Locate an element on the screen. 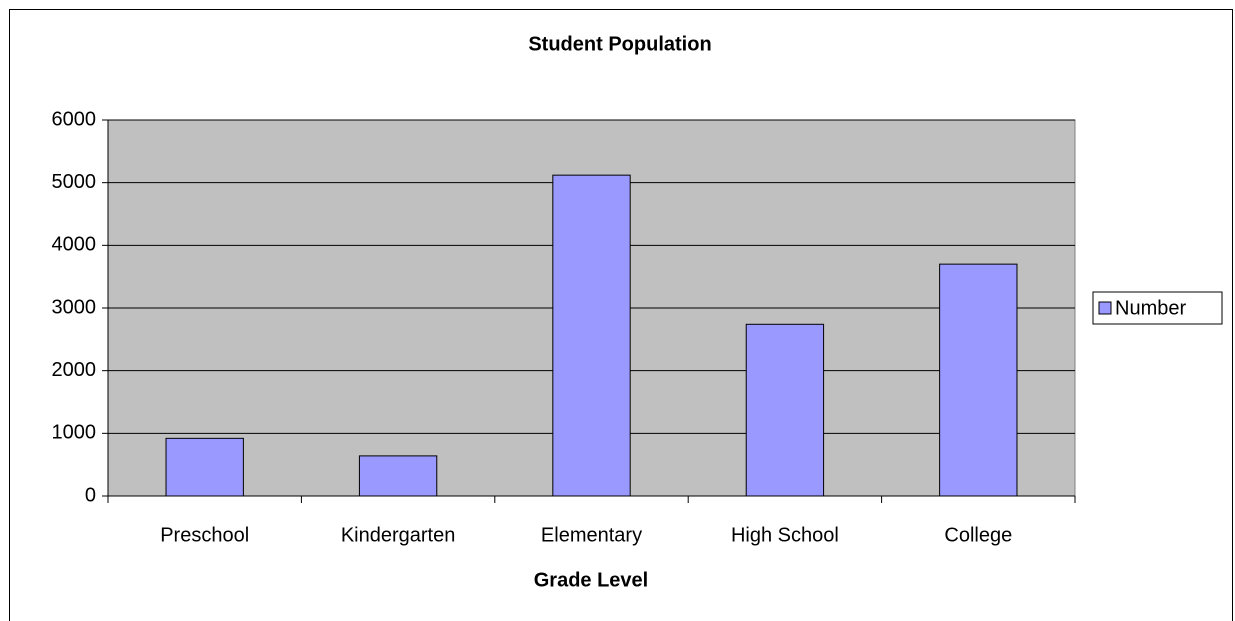  y-tick-label: 6000 is located at coordinates (74, 119).